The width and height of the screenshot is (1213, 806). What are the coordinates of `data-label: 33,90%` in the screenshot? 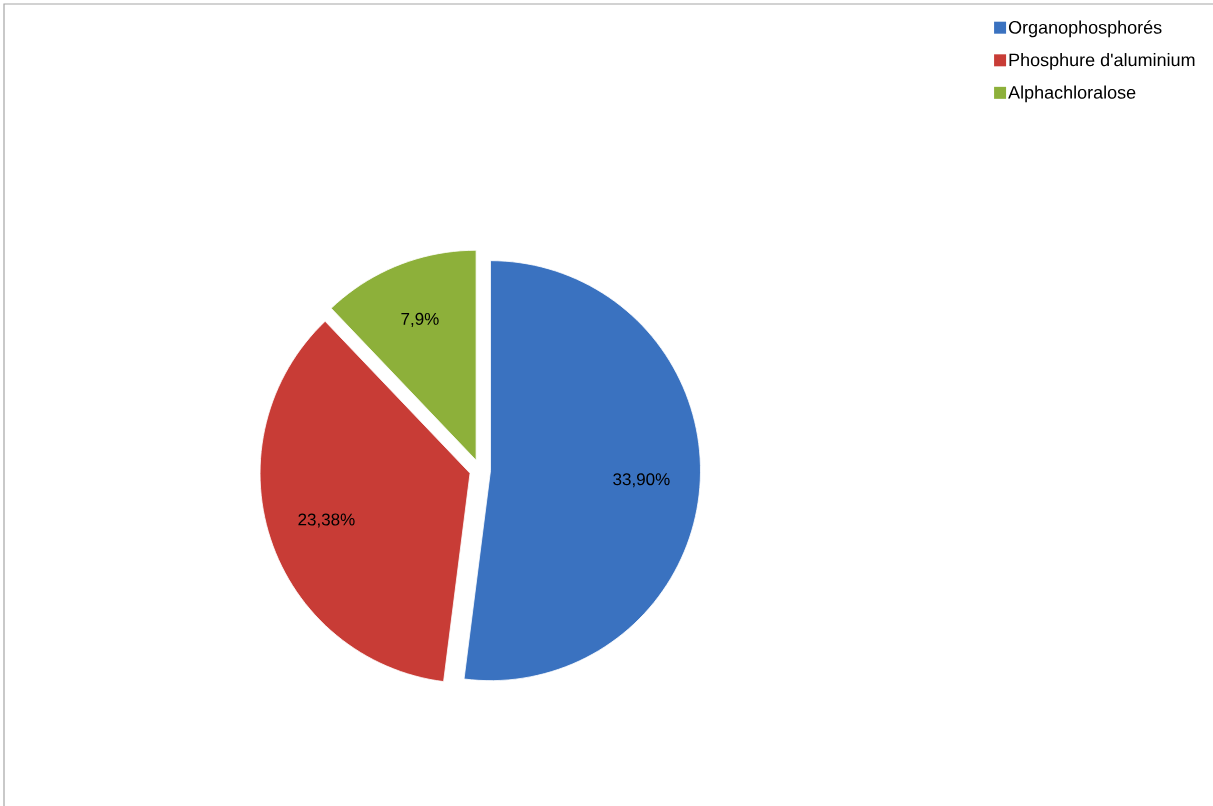 It's located at (641, 480).